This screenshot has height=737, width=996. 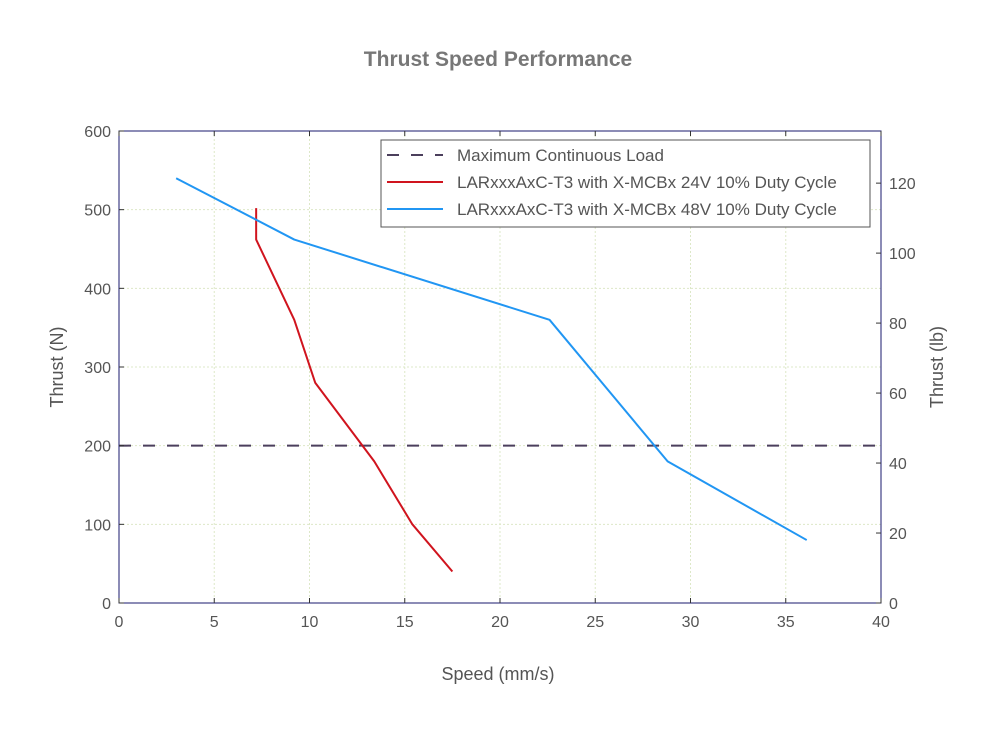 What do you see at coordinates (97, 132) in the screenshot?
I see `y-tick-label: 600` at bounding box center [97, 132].